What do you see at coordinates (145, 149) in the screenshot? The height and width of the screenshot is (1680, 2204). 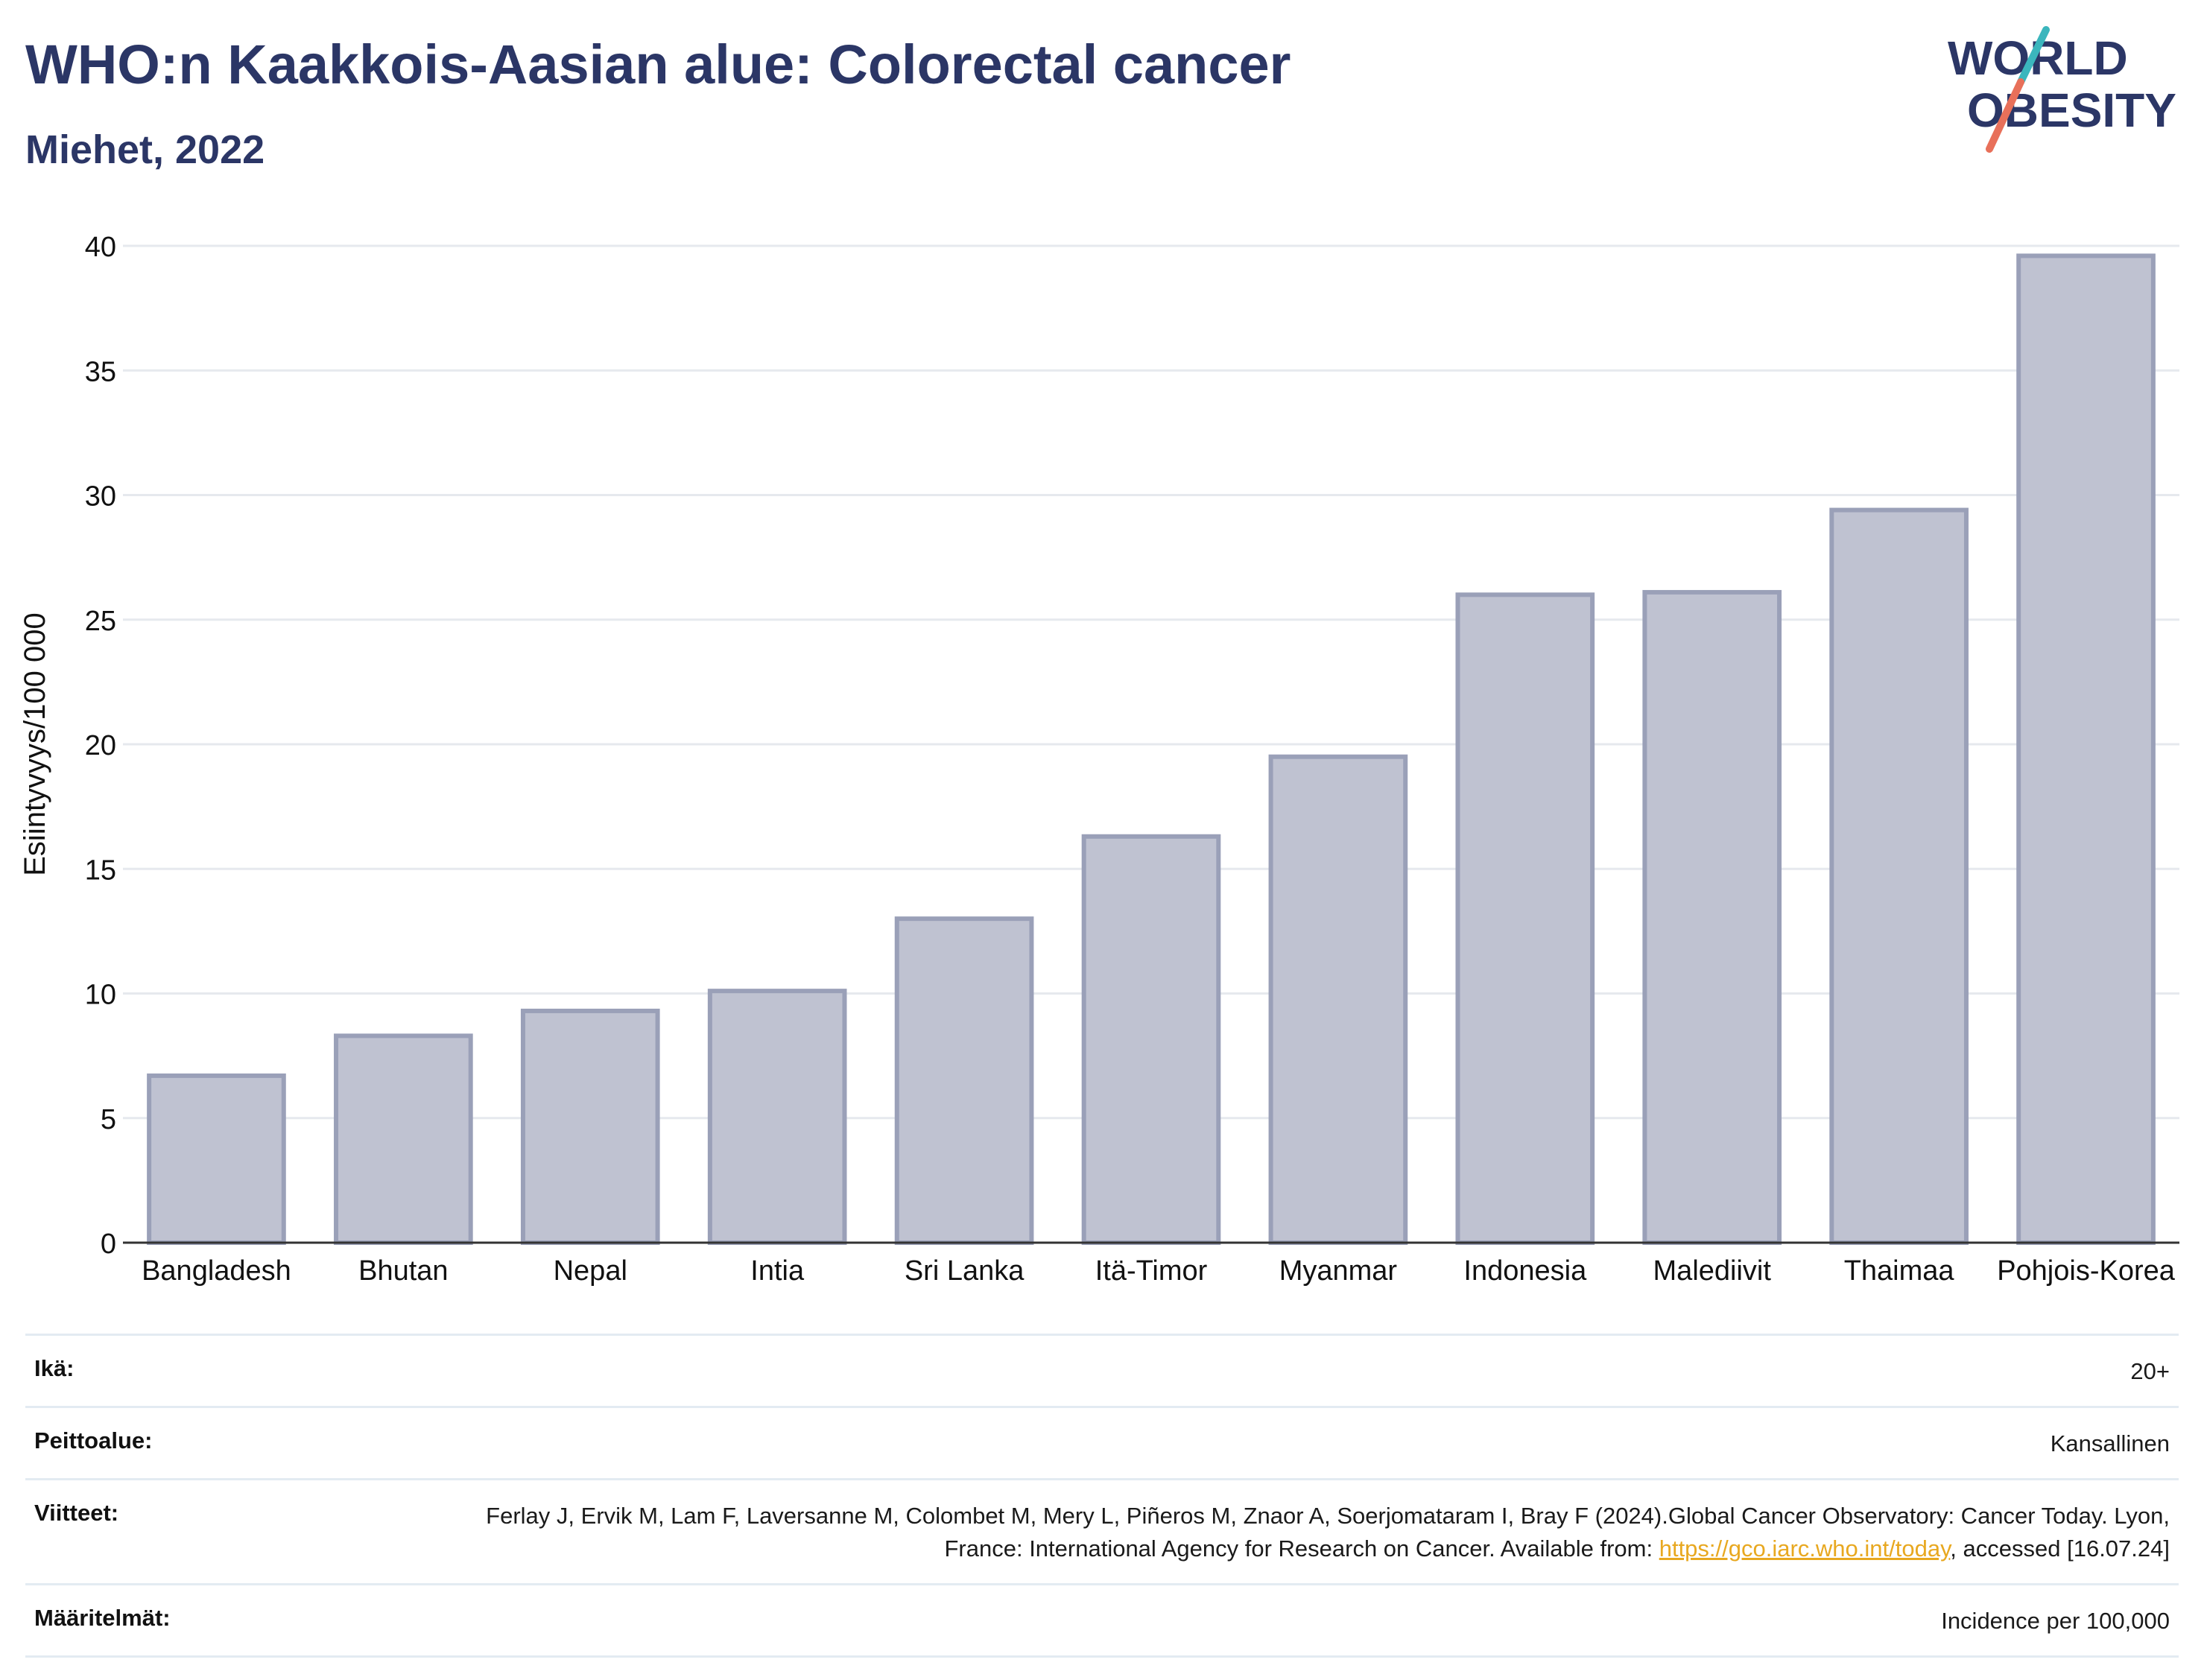 I see `chart-subtitle: Miehet, 2022` at bounding box center [145, 149].